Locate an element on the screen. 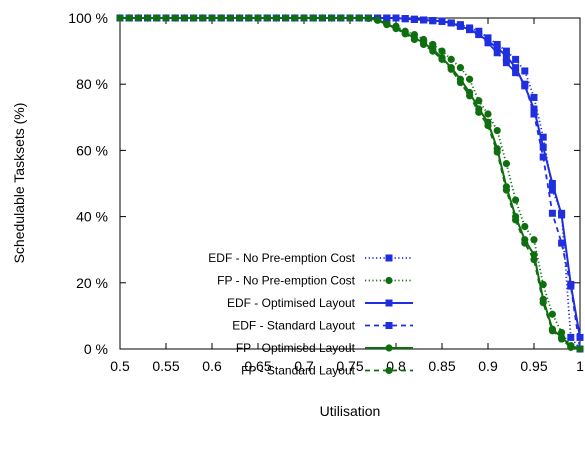  y-axis-title: Schedulable Tasksets (%) is located at coordinates (19, 183).